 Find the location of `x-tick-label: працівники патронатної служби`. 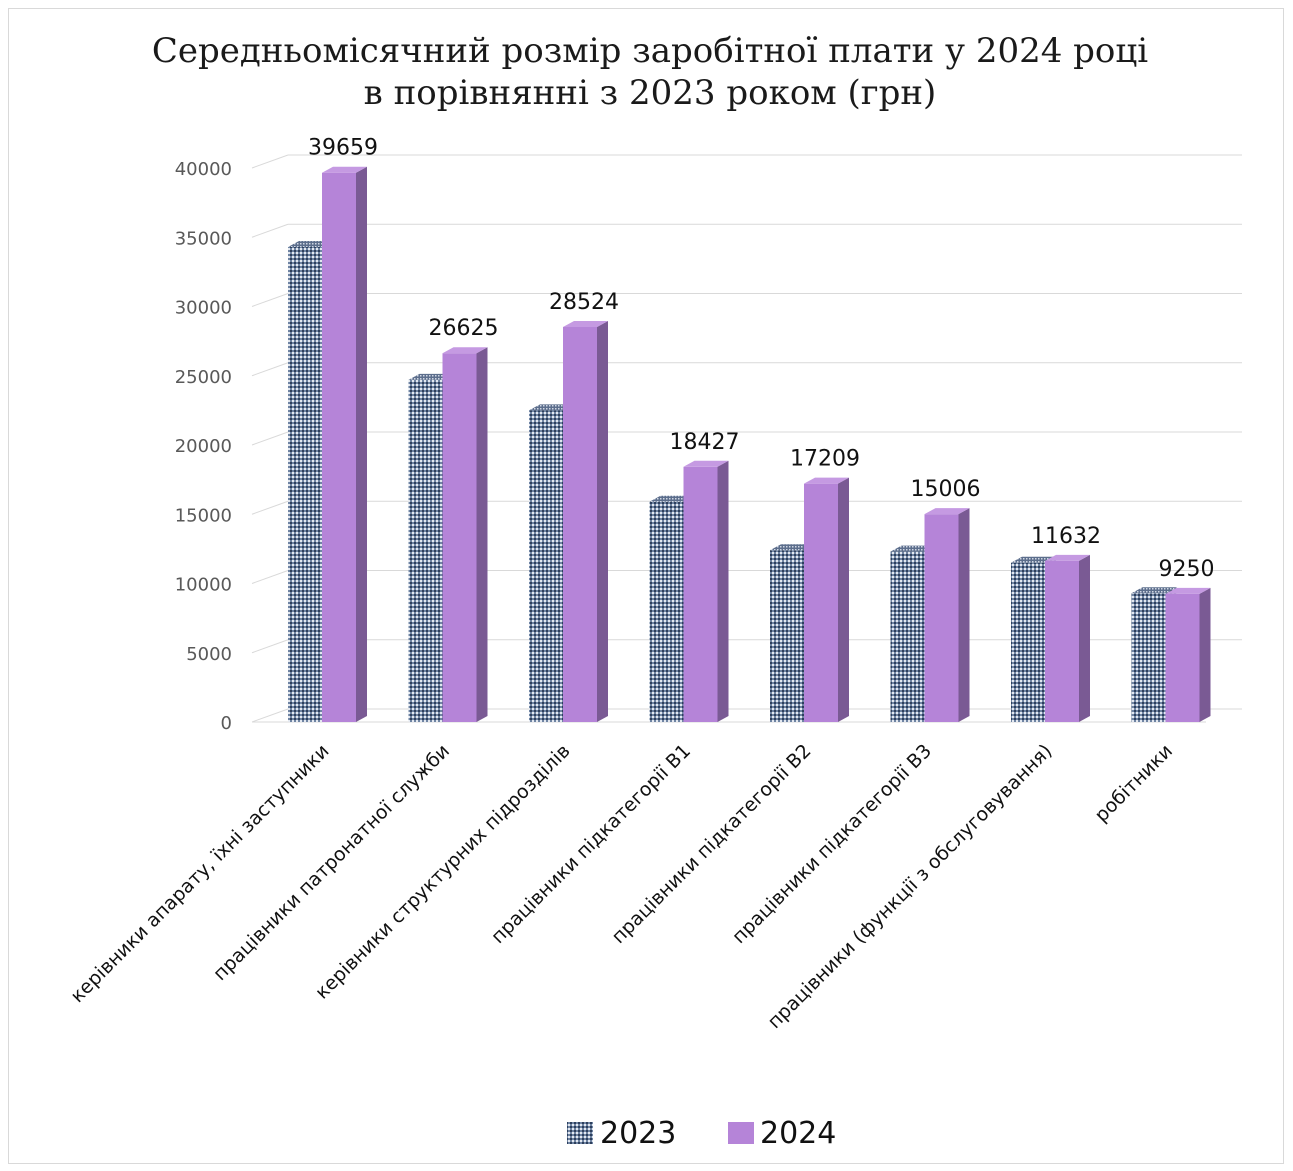

x-tick-label: працівники патронатної служби is located at coordinates (331, 862).